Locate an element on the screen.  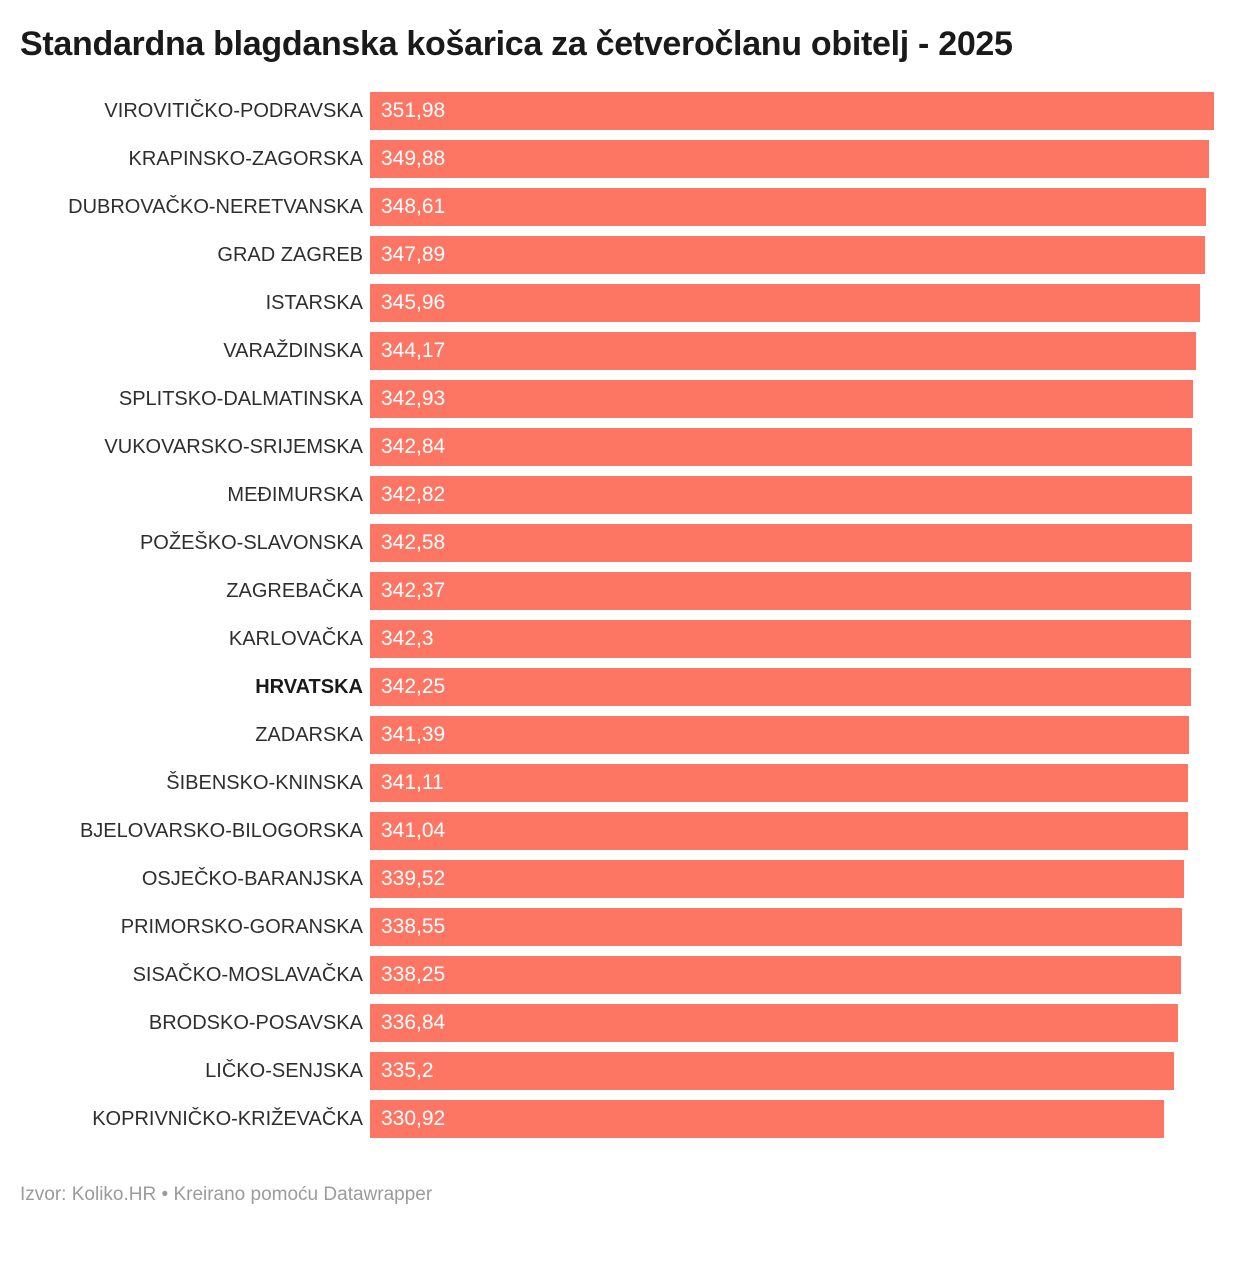
chart-row: SISAČKO-MOSLAVAČKA 338,25 is located at coordinates (618, 975).